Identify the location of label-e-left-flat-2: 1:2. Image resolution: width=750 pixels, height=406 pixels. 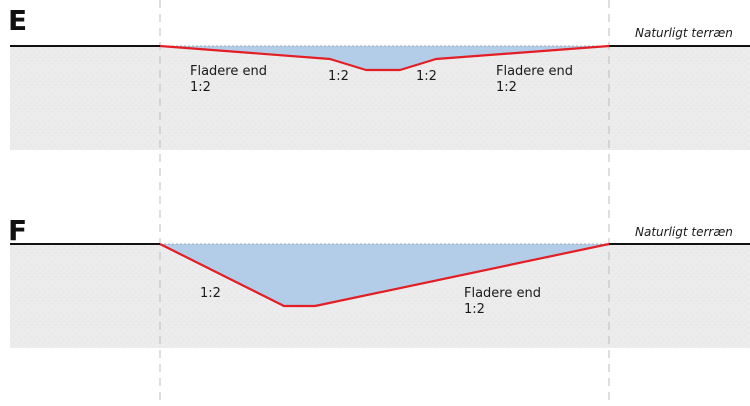
(200, 87).